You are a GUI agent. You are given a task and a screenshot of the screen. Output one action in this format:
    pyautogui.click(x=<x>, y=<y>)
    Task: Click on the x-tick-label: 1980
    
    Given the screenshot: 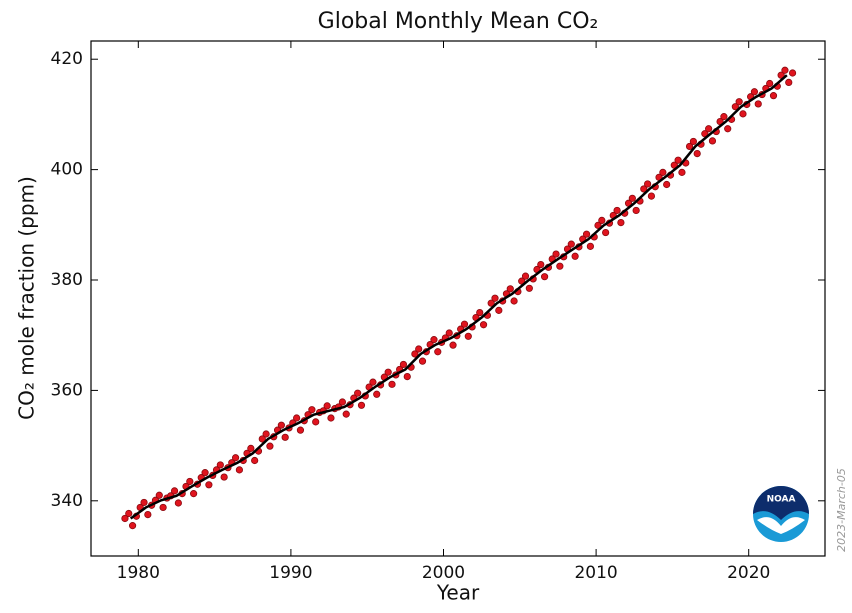 What is the action you would take?
    pyautogui.click(x=138, y=573)
    